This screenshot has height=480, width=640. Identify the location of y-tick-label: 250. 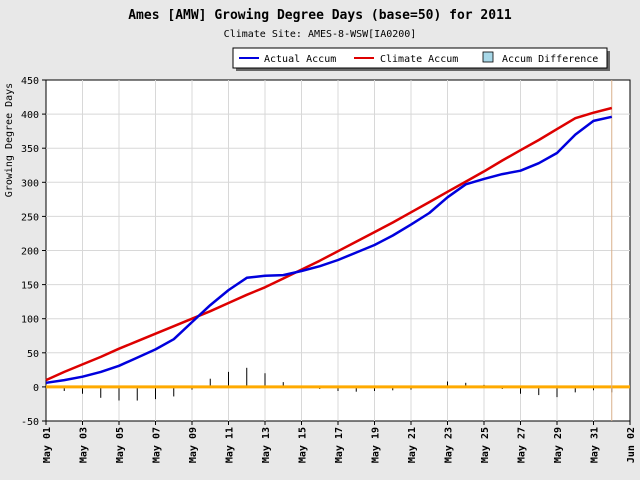
(30, 217).